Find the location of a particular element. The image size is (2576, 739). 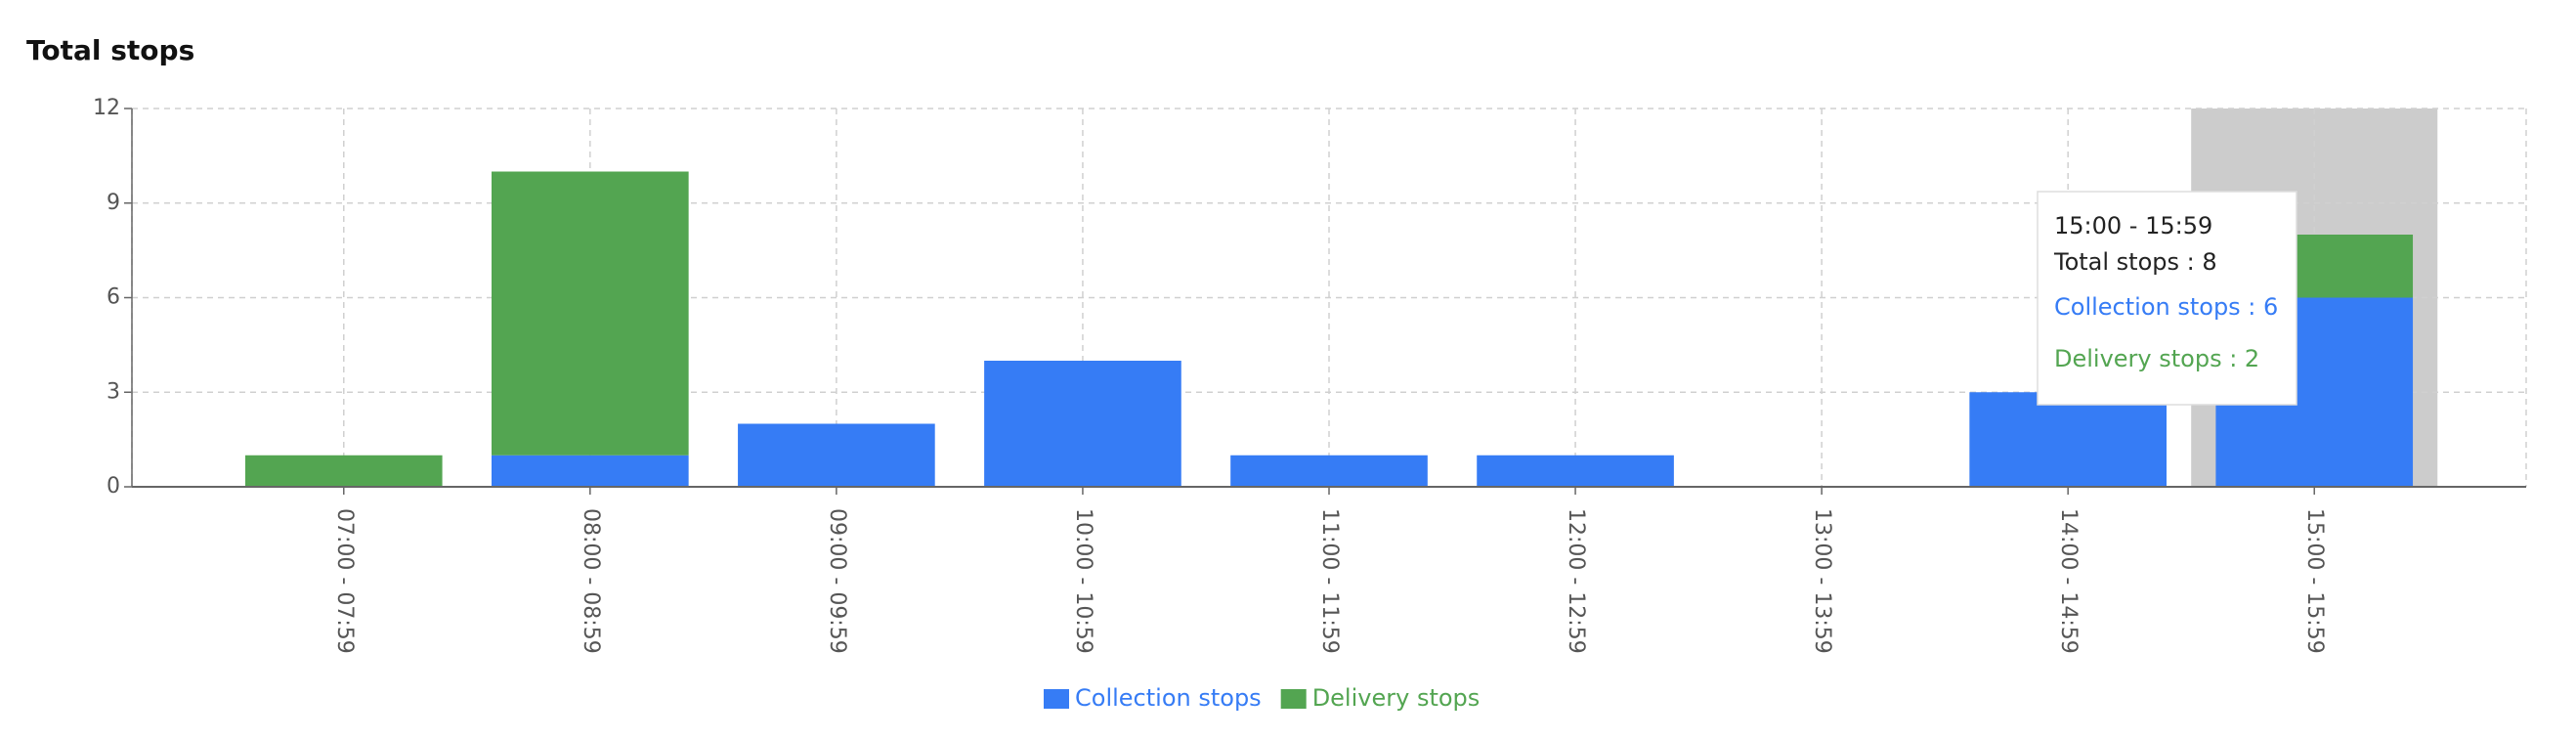

x-tick-label: 12:00 - 12:59 is located at coordinates (1576, 581).